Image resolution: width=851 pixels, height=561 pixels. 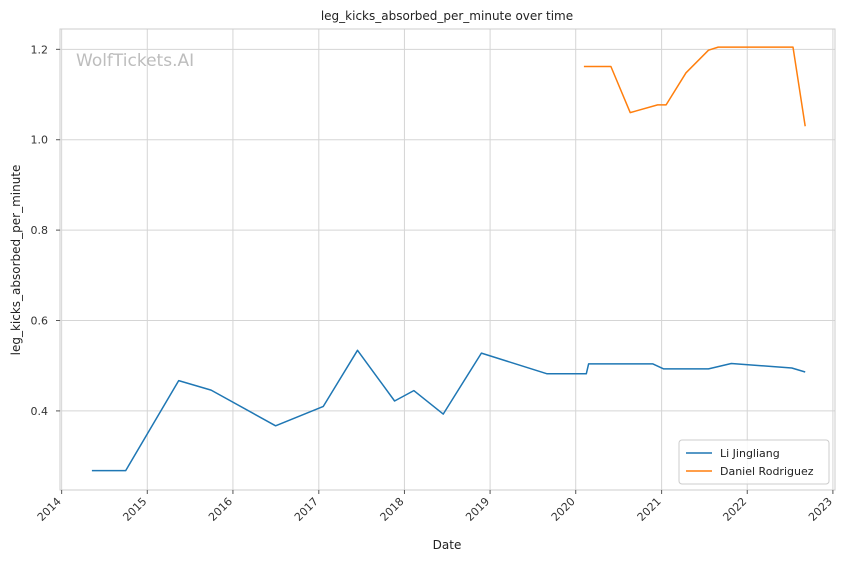 I want to click on legend-box, so click(x=754, y=462).